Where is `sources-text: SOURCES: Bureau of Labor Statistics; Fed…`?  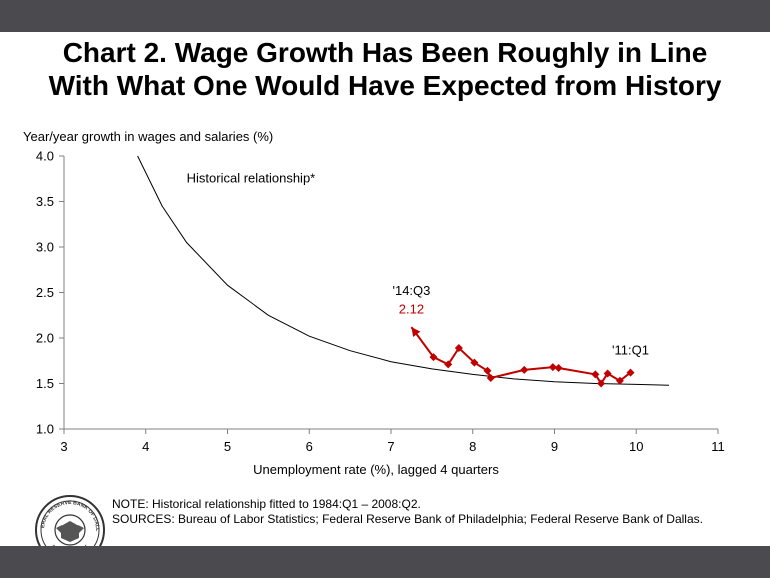 sources-text: SOURCES: Bureau of Labor Statistics; Fed… is located at coordinates (407, 519).